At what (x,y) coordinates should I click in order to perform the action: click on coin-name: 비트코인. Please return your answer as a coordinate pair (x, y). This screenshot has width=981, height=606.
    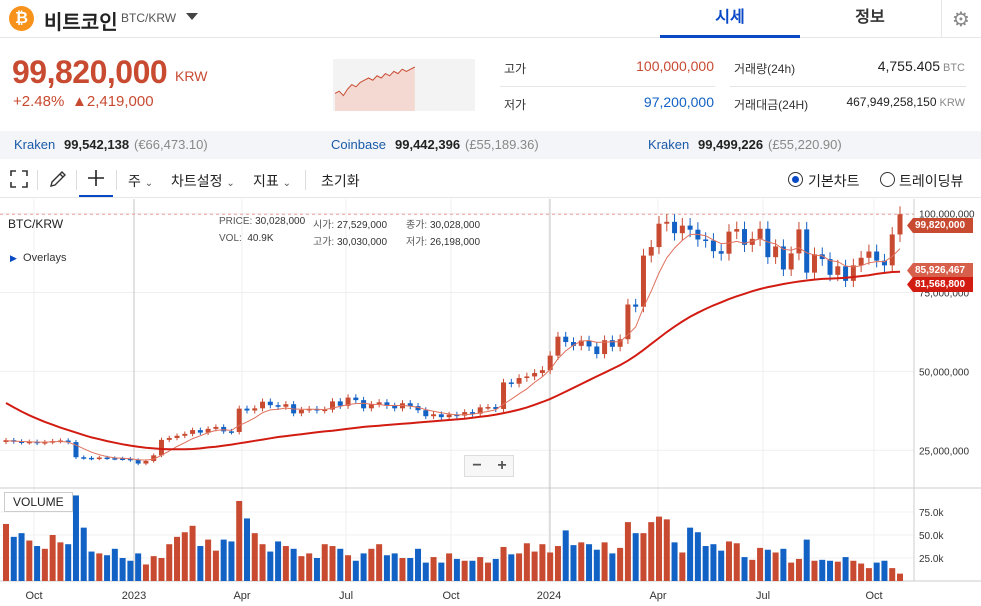
    Looking at the image, I should click on (81, 23).